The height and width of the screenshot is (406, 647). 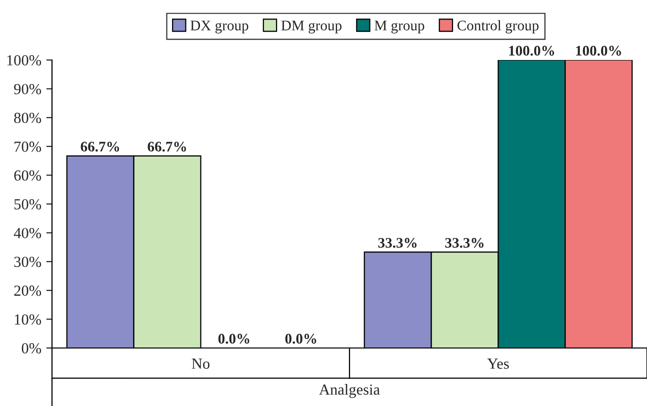 What do you see at coordinates (28, 175) in the screenshot?
I see `y-tick-label: 60%` at bounding box center [28, 175].